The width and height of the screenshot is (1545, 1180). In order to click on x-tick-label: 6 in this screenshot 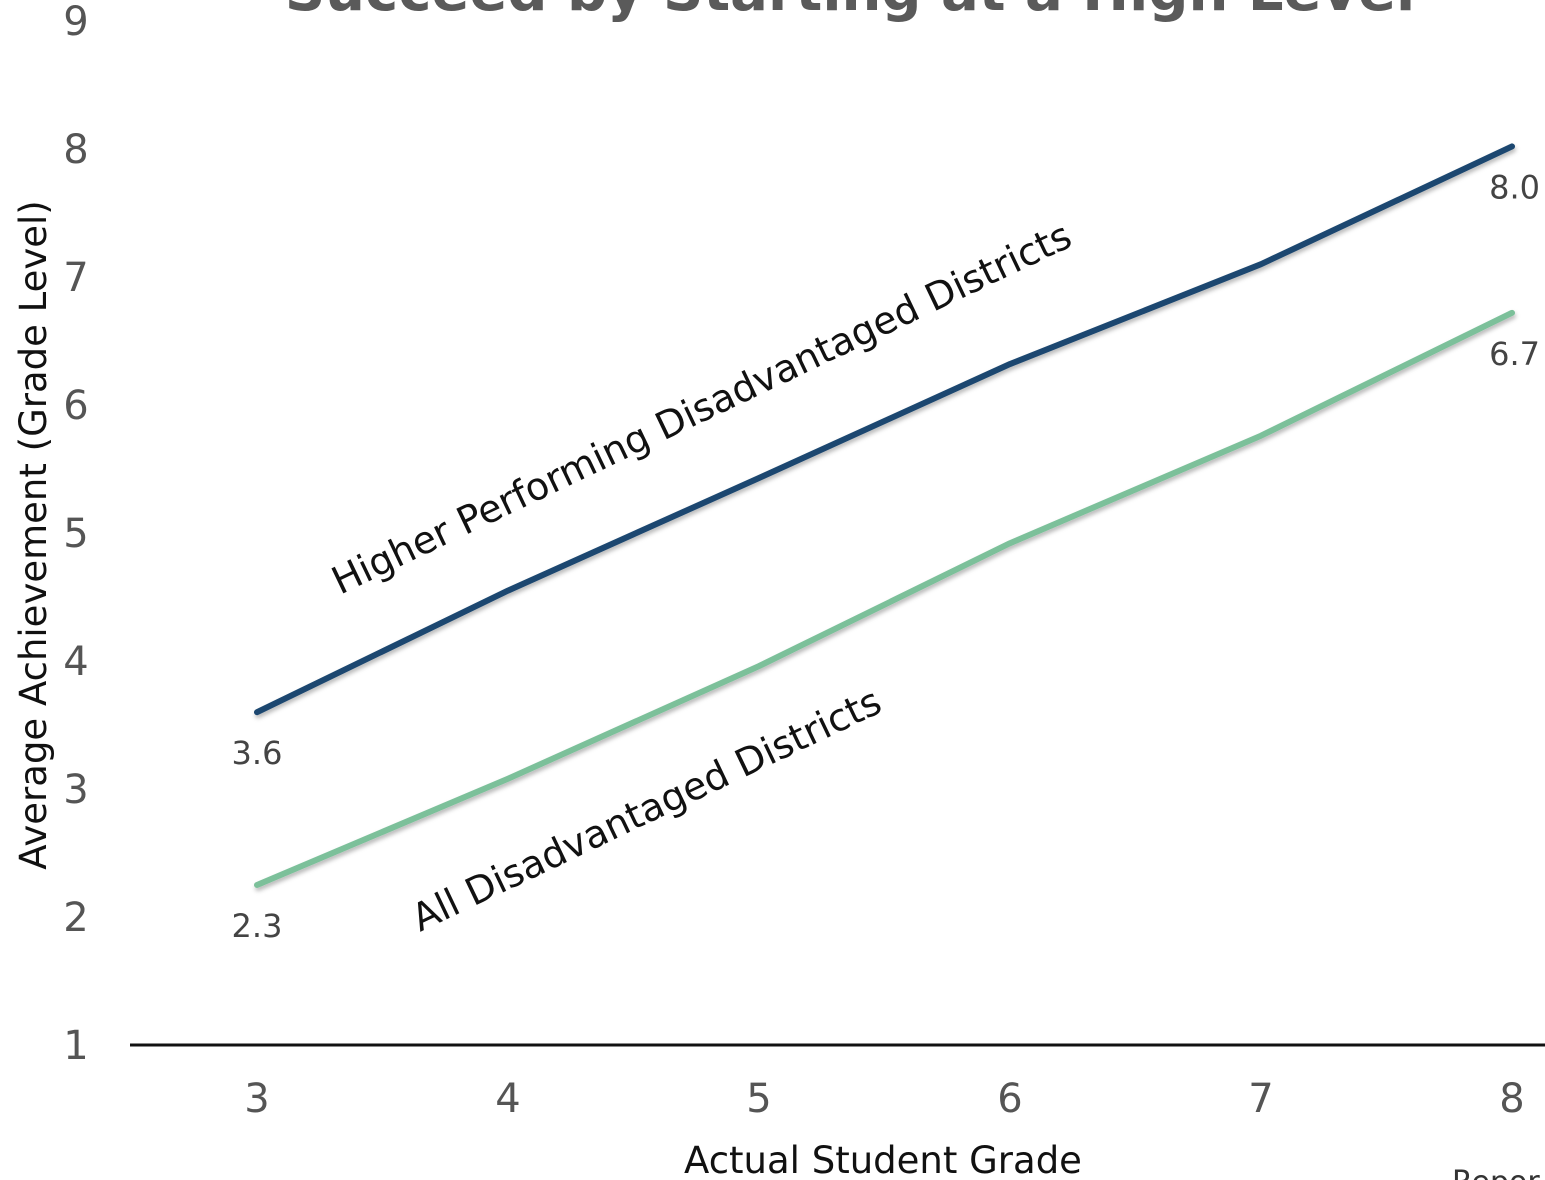, I will do `click(1009, 1099)`.